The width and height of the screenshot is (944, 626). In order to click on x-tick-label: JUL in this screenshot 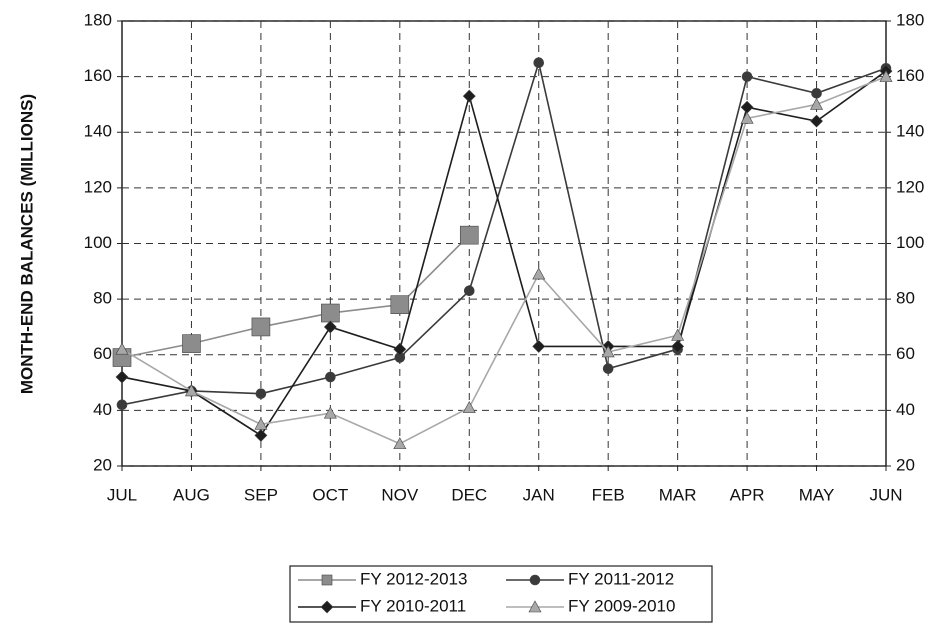, I will do `click(122, 494)`.